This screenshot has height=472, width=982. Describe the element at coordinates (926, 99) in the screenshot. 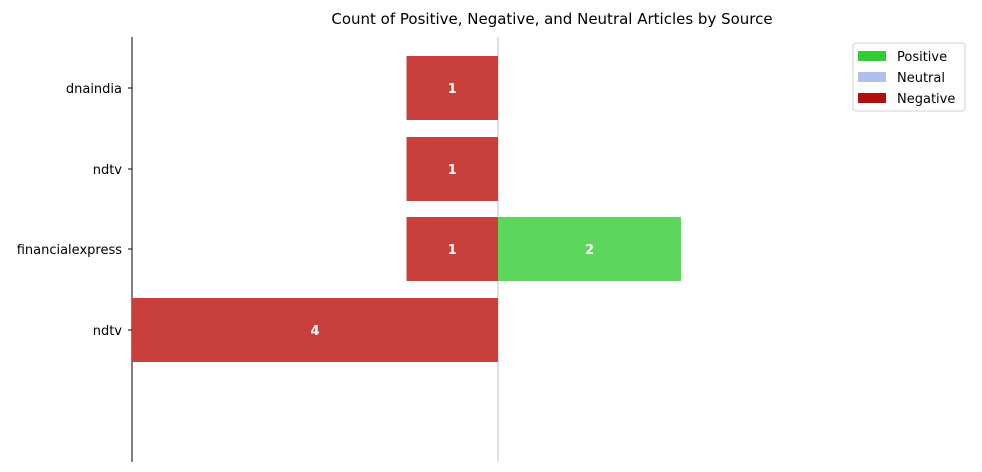

I see `negative-legend-label: Negative` at that location.